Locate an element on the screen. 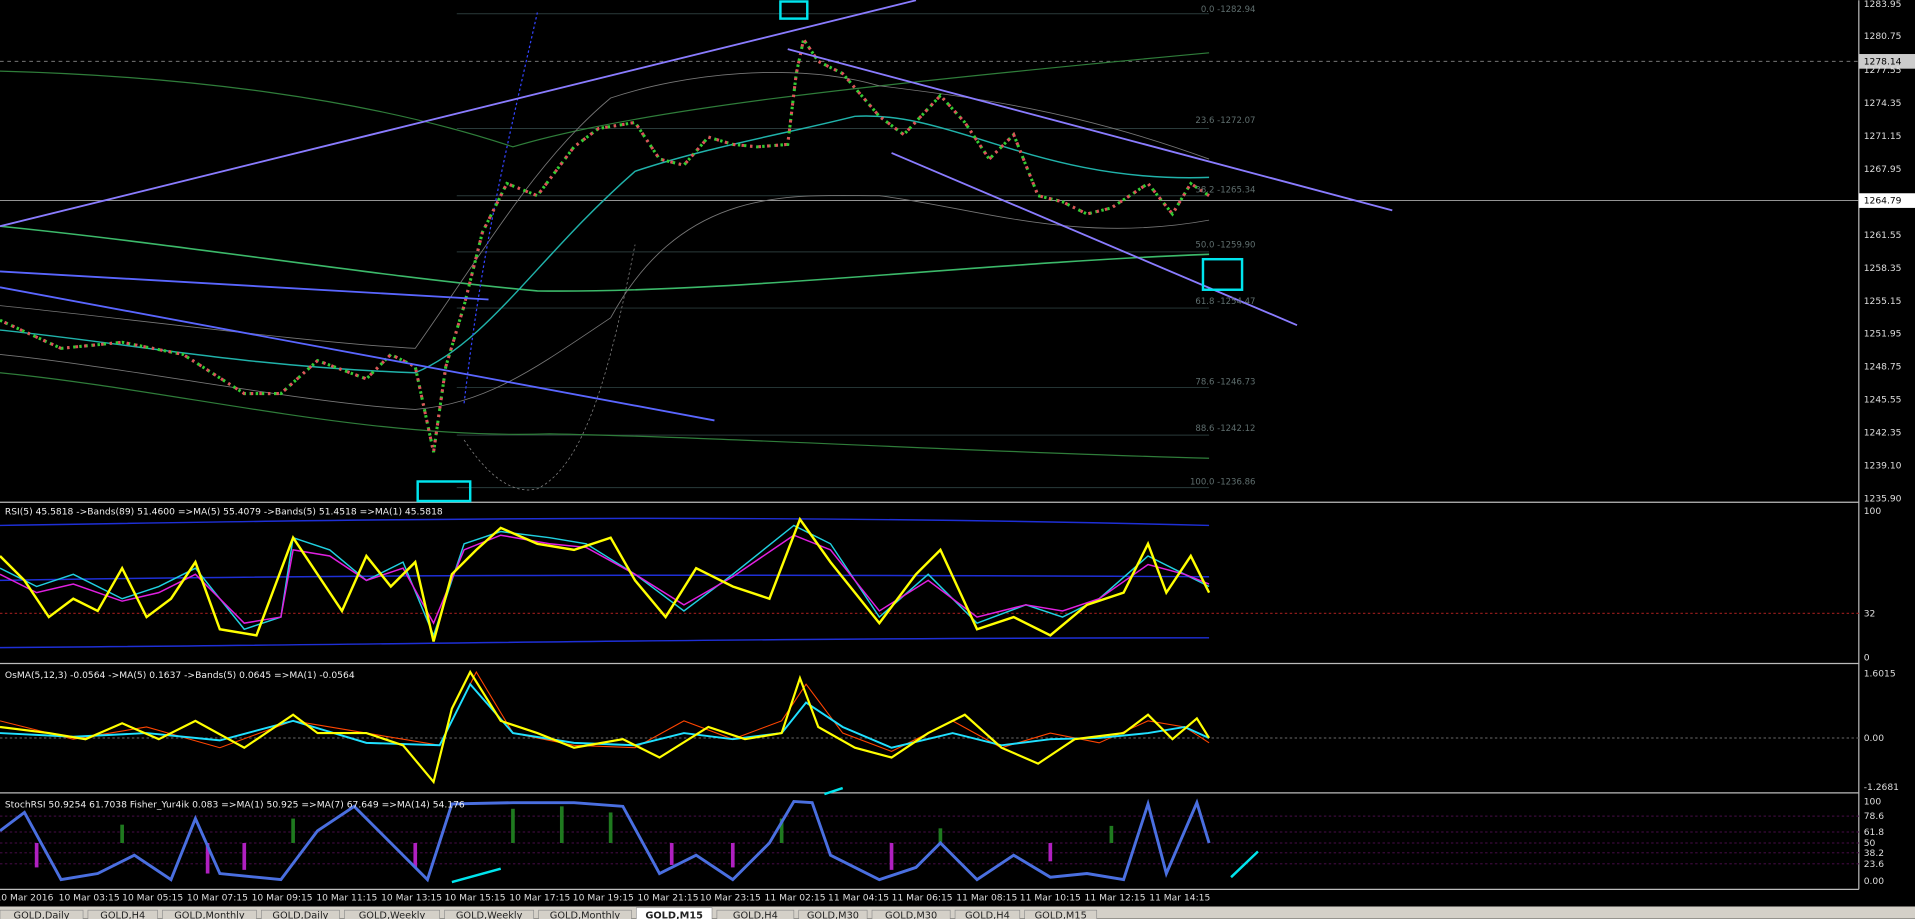 This screenshot has width=1915, height=919. price-axis-label: 1261.55 is located at coordinates (1883, 236).